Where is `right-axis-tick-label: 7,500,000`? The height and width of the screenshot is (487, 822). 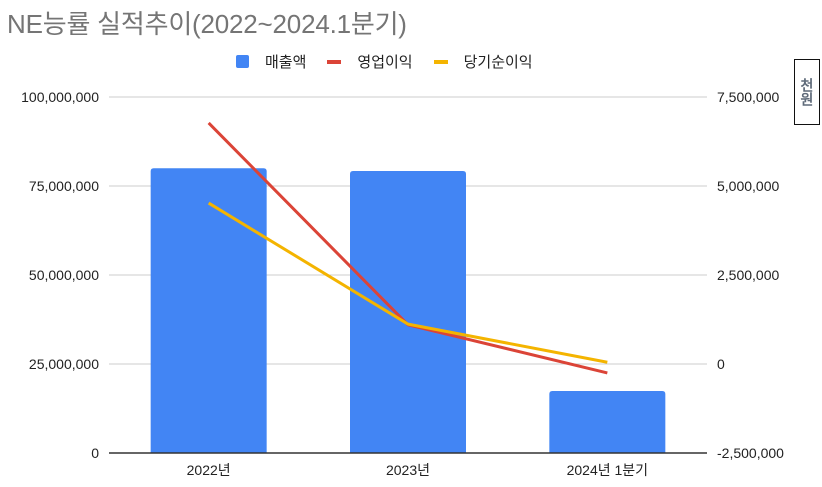 right-axis-tick-label: 7,500,000 is located at coordinates (748, 97).